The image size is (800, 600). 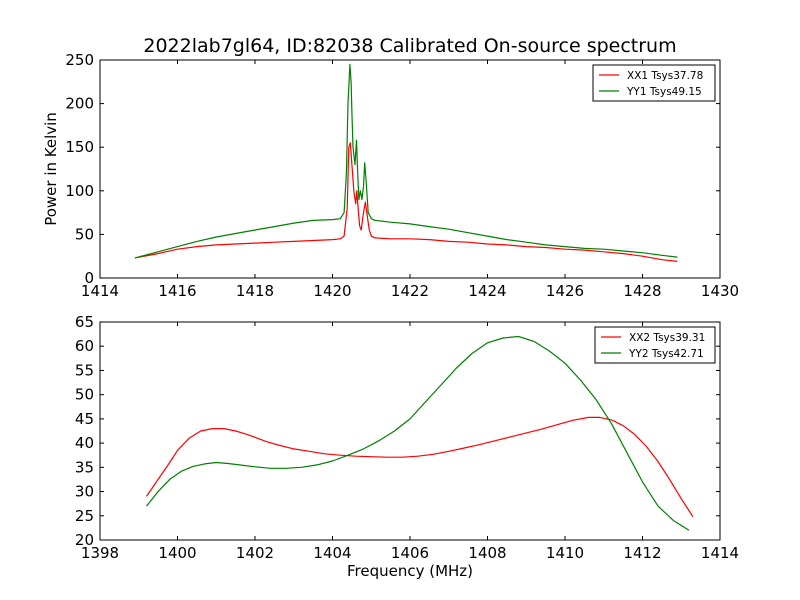 What do you see at coordinates (84, 370) in the screenshot?
I see `panel1-ytick-label-7: 55` at bounding box center [84, 370].